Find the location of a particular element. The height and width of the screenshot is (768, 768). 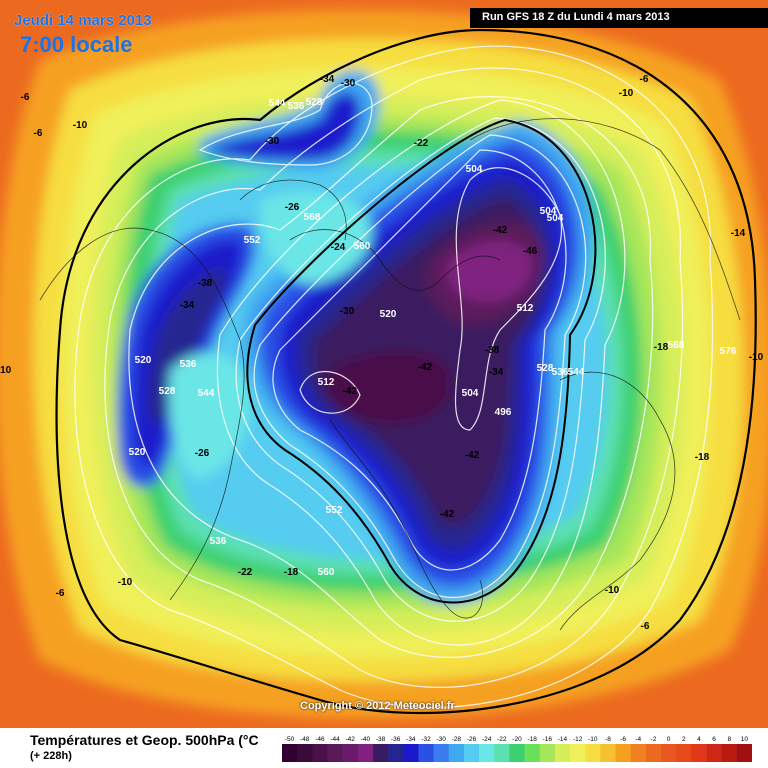

legend-tick-label: 6 is located at coordinates (714, 739).